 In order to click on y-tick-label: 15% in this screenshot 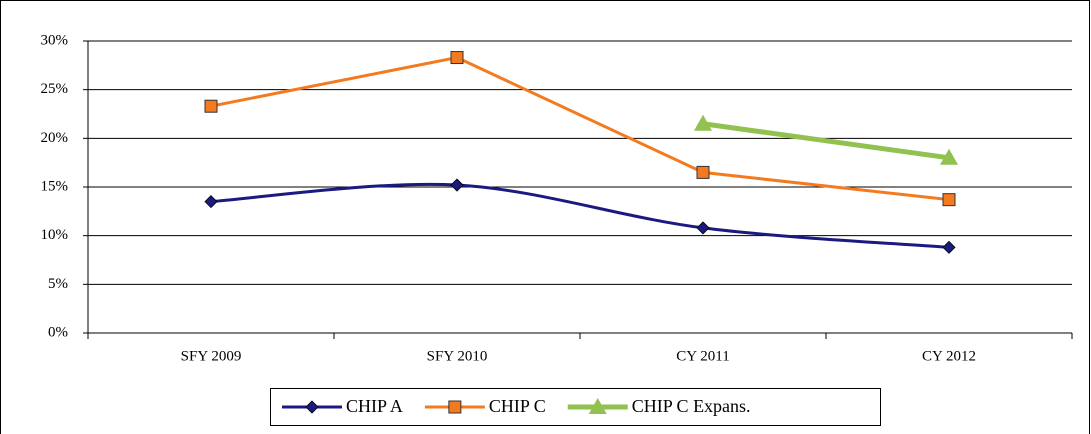, I will do `click(55, 186)`.